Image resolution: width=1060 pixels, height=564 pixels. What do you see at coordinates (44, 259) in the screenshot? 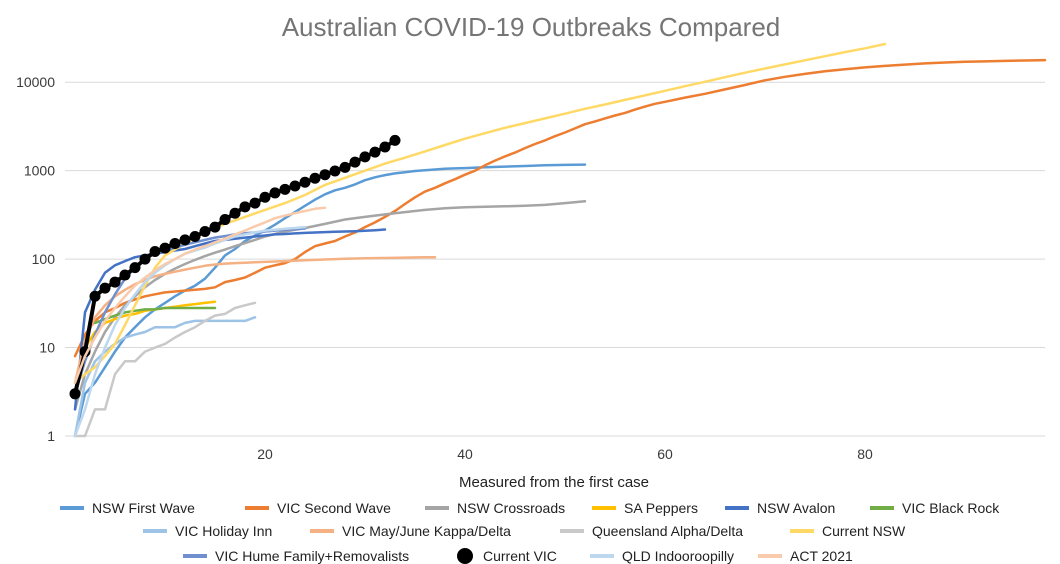
I see `y-tick-label: 100` at bounding box center [44, 259].